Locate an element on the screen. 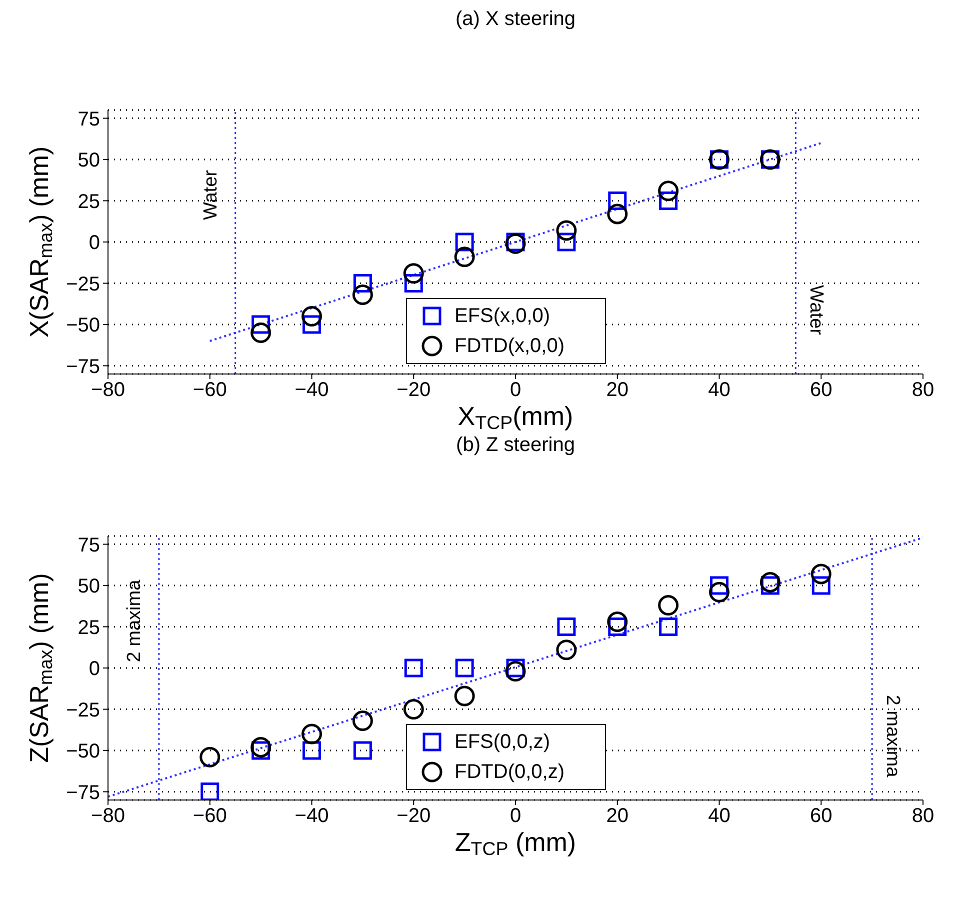  legend-label: EFS(x,0,0) is located at coordinates (502, 316).